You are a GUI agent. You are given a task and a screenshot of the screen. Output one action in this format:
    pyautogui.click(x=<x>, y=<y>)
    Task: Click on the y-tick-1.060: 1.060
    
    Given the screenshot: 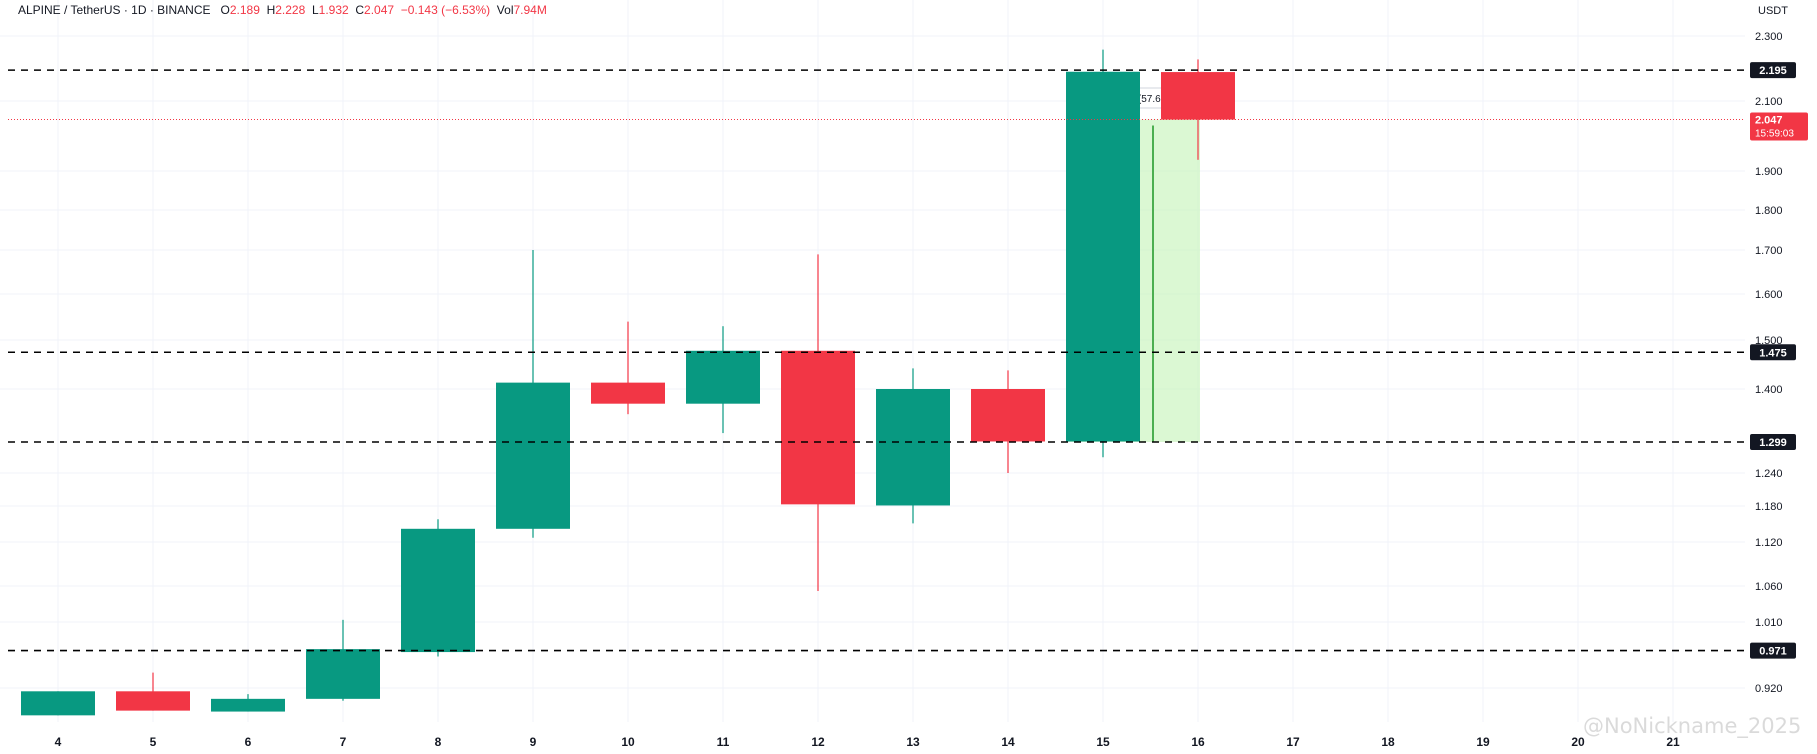 What is the action you would take?
    pyautogui.click(x=1769, y=587)
    